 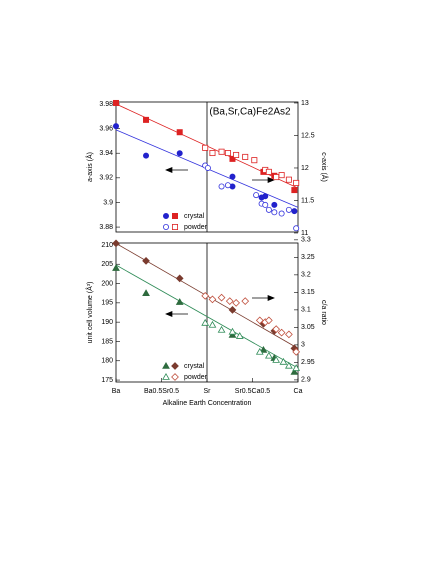 What do you see at coordinates (107, 283) in the screenshot?
I see `y-tick-label: 200` at bounding box center [107, 283].